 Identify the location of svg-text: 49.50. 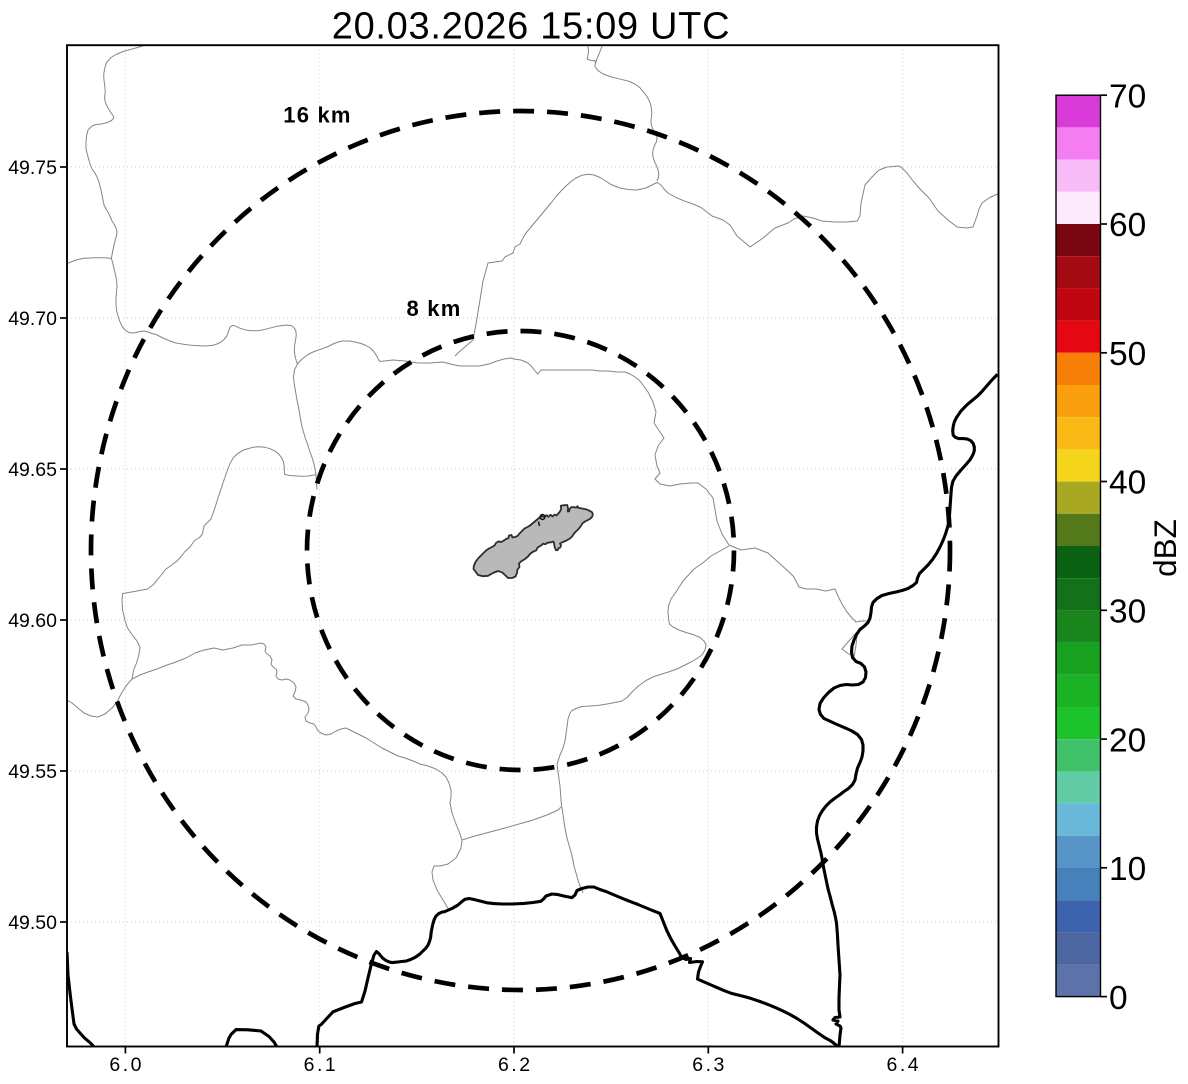
(32, 923).